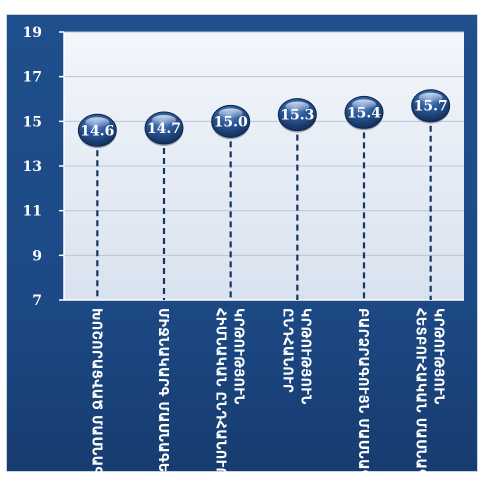 Image resolution: width=490 pixels, height=477 pixels. What do you see at coordinates (32, 78) in the screenshot?
I see `y-tick-label: 17` at bounding box center [32, 78].